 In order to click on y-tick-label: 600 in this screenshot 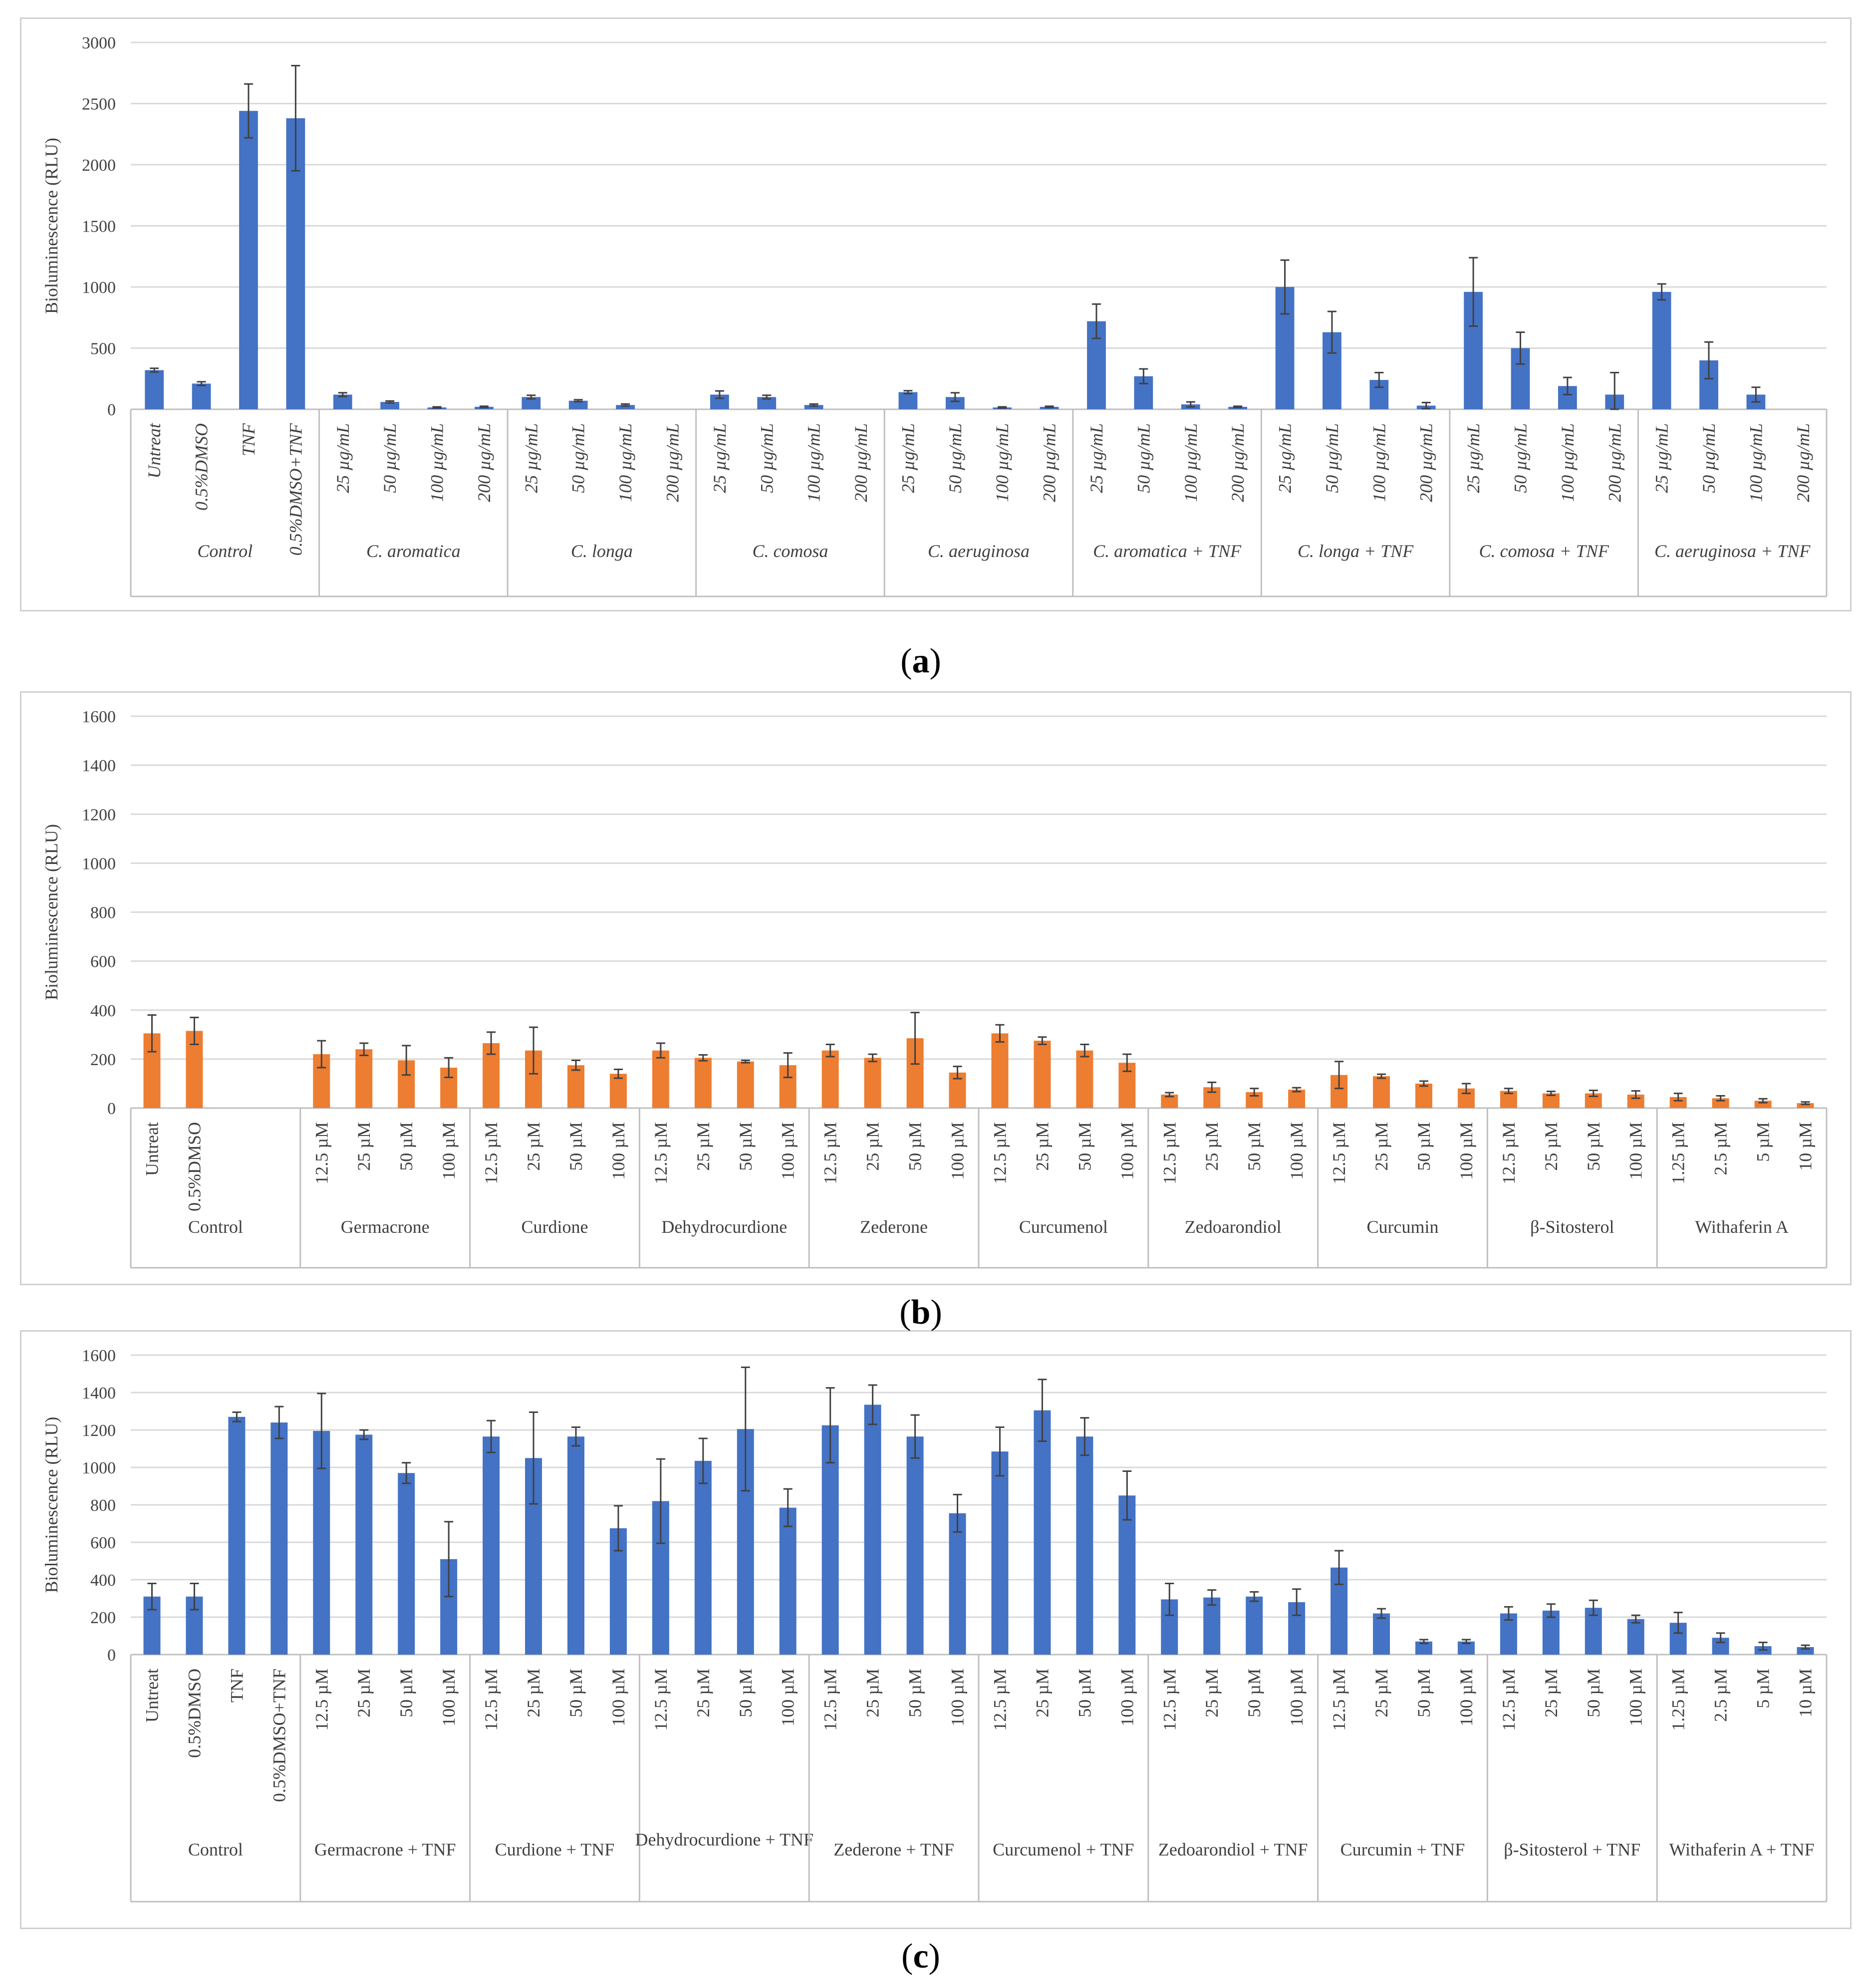, I will do `click(103, 1543)`.